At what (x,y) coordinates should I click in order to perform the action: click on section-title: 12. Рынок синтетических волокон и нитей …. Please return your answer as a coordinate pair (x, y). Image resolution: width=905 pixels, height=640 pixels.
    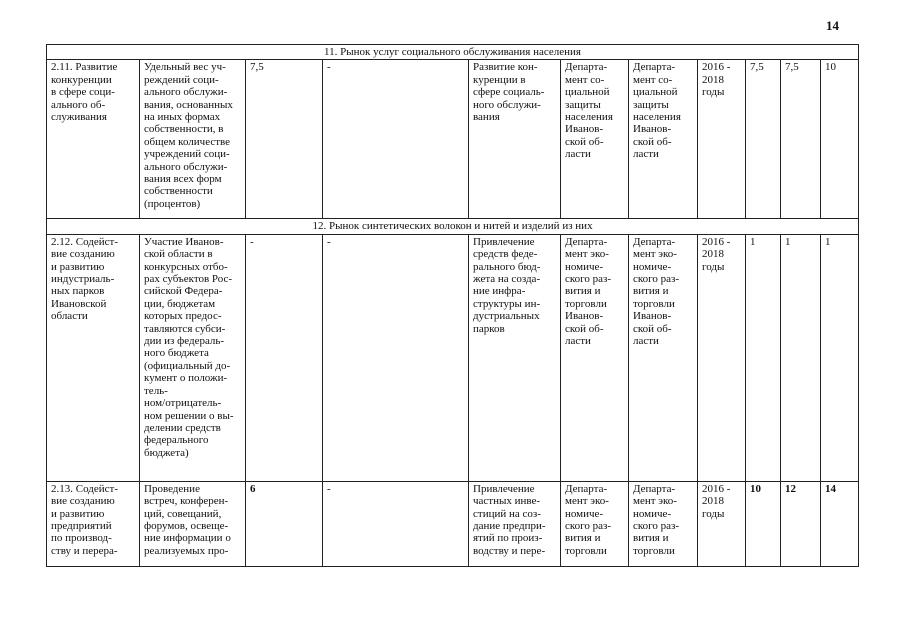
    Looking at the image, I should click on (452, 226).